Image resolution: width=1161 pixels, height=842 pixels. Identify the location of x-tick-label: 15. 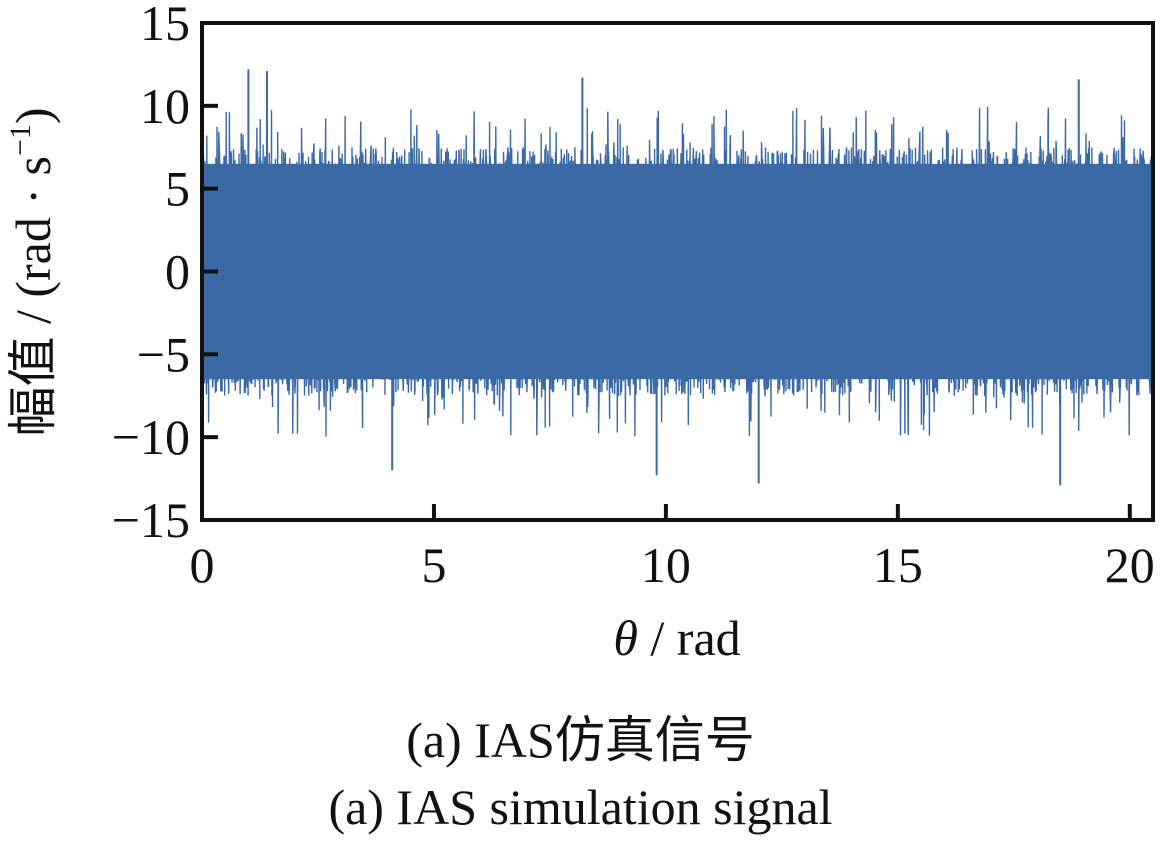
(898, 565).